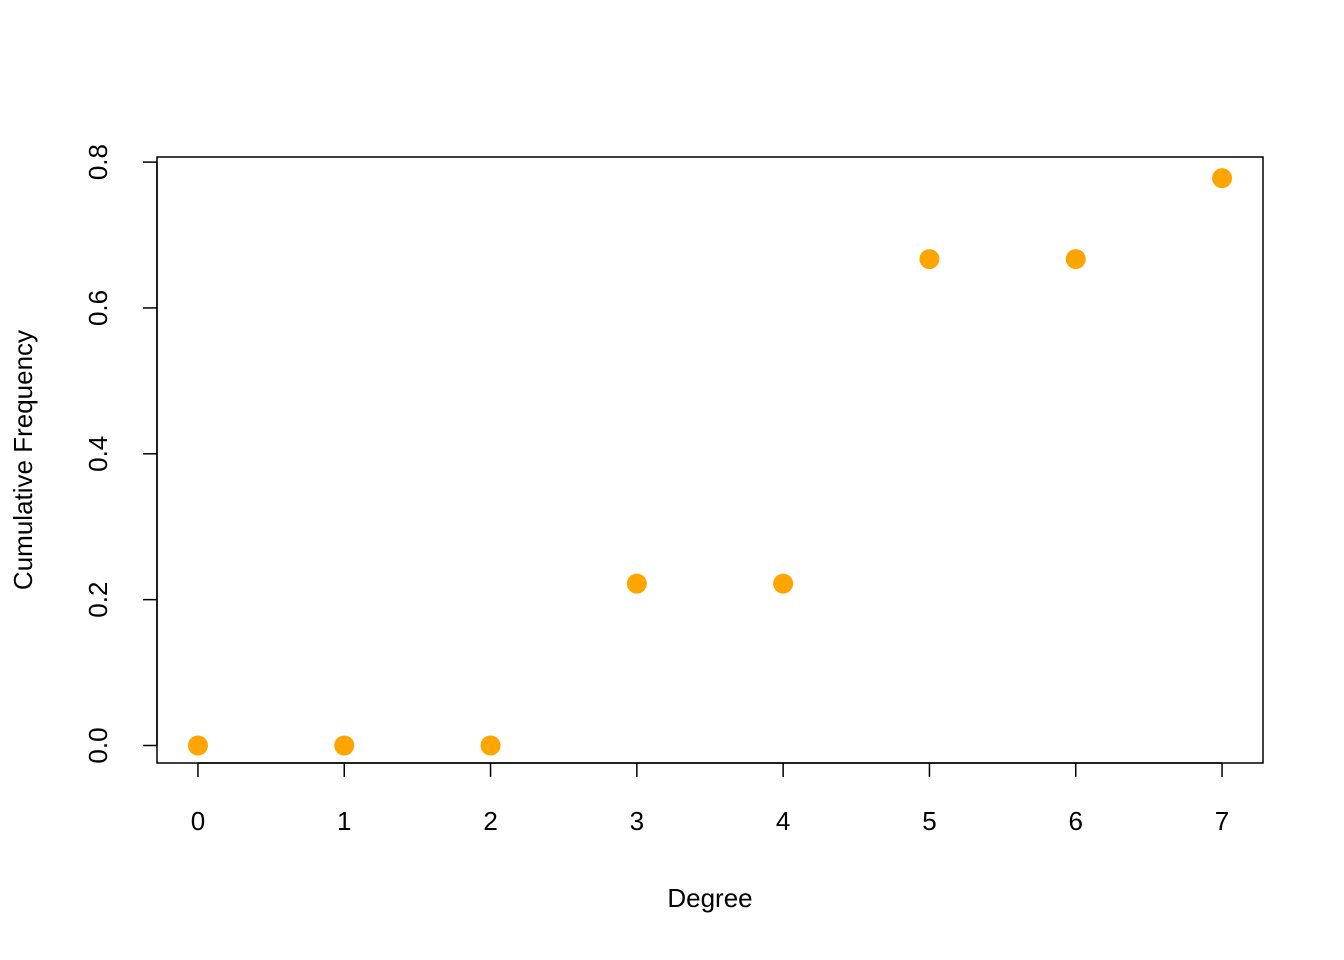 The height and width of the screenshot is (960, 1344). Describe the element at coordinates (783, 821) in the screenshot. I see `x-tick-label: 4` at that location.